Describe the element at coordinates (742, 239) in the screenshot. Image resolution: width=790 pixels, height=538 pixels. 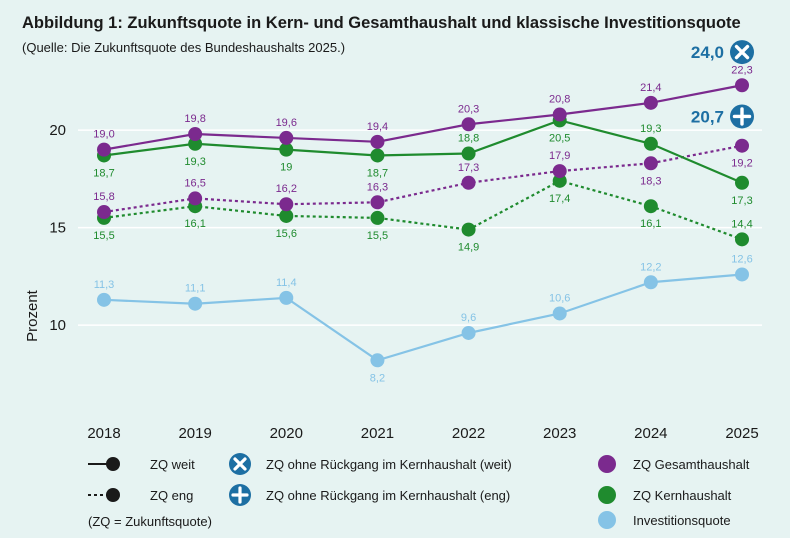
I see `point-3-2025` at that location.